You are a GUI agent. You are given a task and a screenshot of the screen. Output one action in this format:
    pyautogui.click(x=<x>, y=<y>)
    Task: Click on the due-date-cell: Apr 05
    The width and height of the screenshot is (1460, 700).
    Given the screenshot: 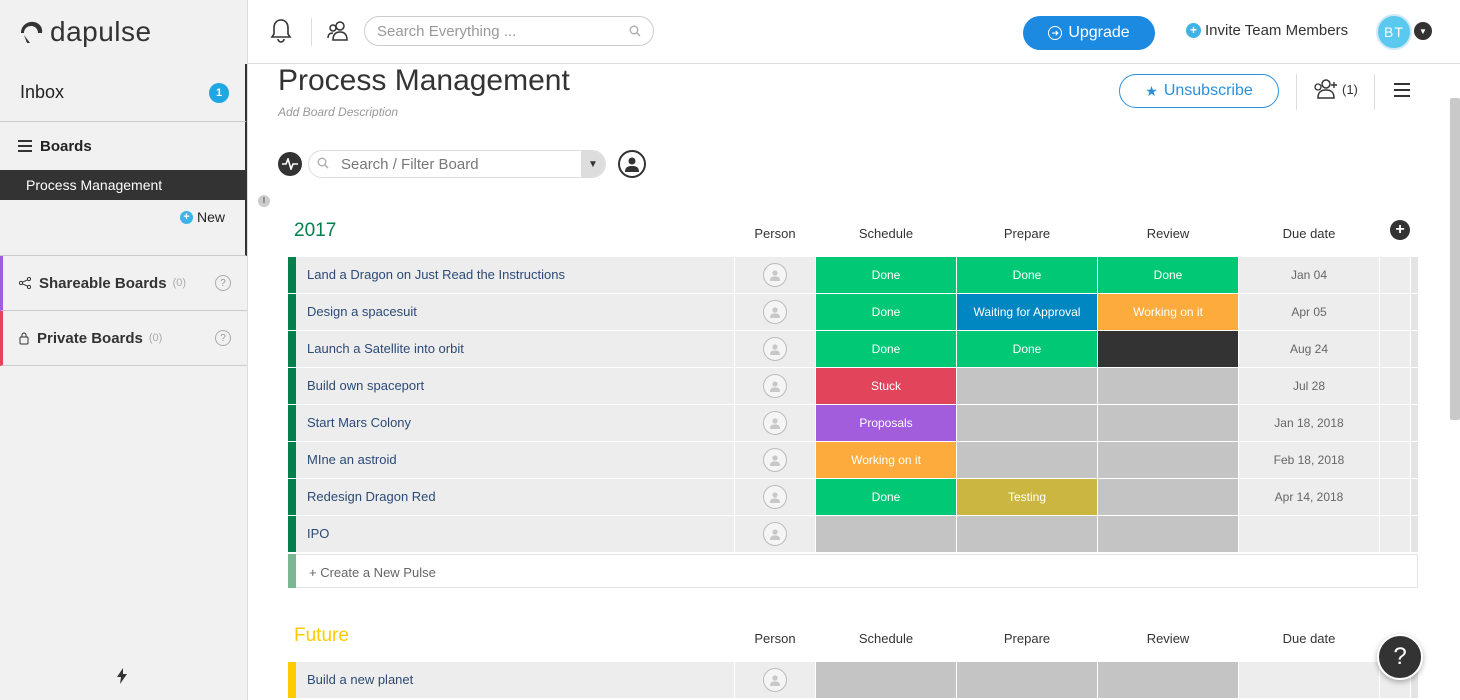 What is the action you would take?
    pyautogui.click(x=1309, y=312)
    